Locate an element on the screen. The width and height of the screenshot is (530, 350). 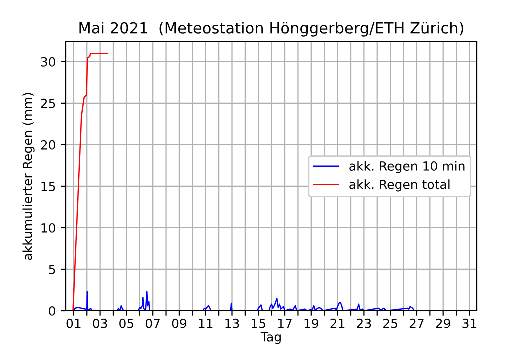
y-tick-label: 10 is located at coordinates (49, 228).